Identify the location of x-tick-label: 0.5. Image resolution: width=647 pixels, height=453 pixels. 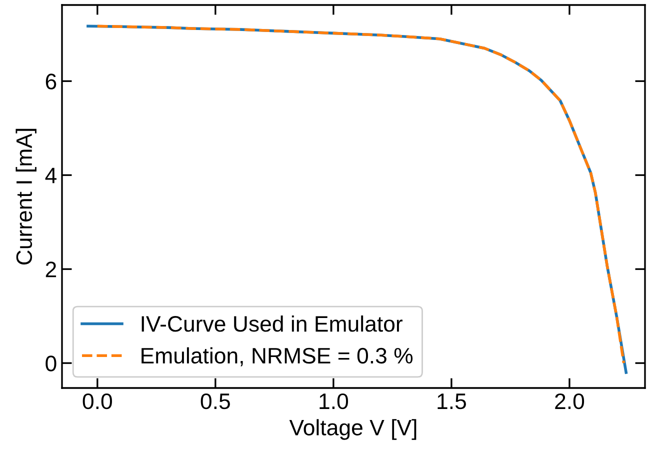
(215, 401).